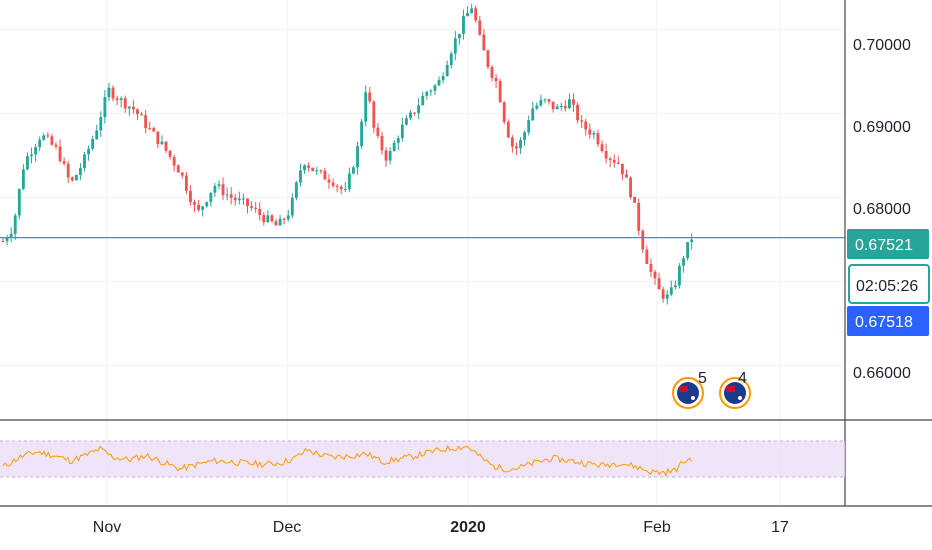 Image resolution: width=932 pixels, height=550 pixels. What do you see at coordinates (683, 389) in the screenshot?
I see `flag-union-icon` at bounding box center [683, 389].